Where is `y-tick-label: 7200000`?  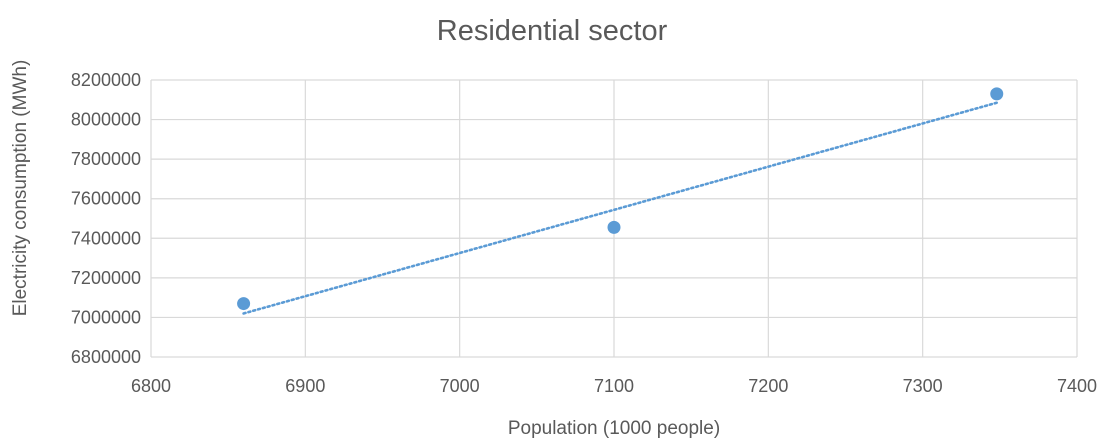 y-tick-label: 7200000 is located at coordinates (106, 278).